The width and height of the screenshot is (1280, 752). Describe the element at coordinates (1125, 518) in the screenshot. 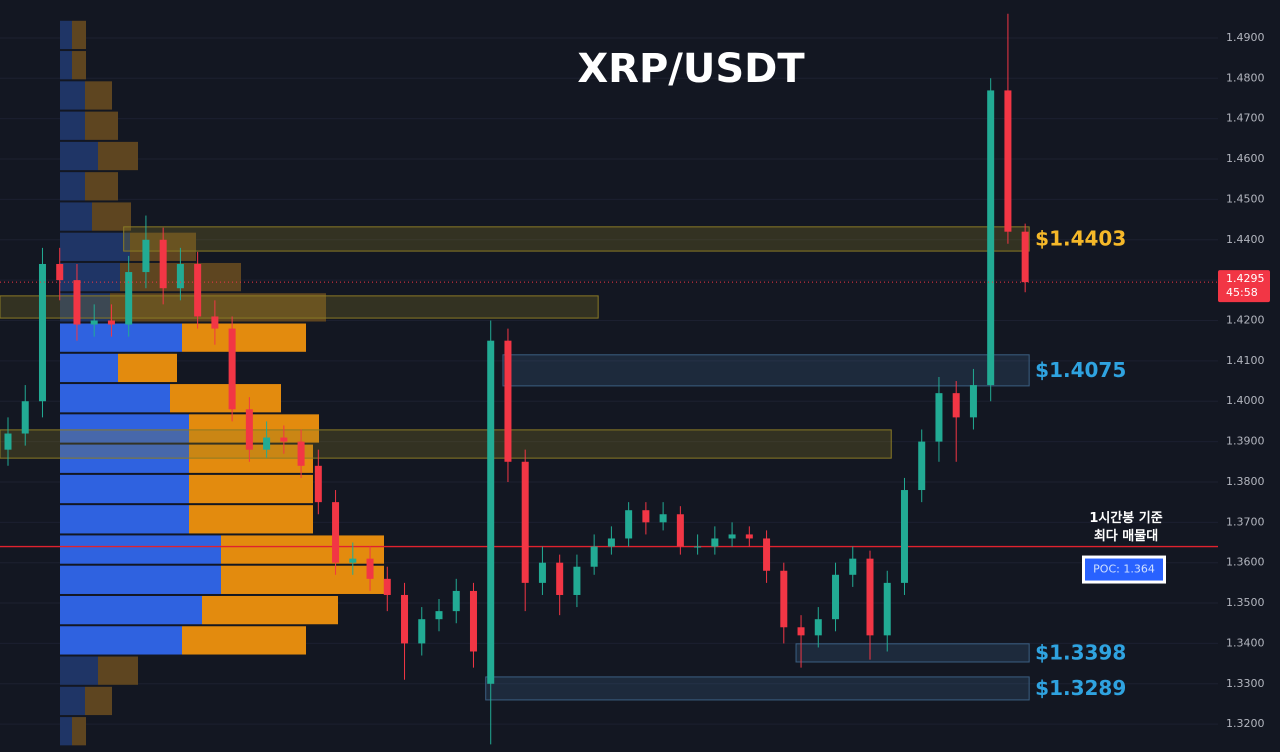

I see `annotation: 1시간봉 기준` at that location.